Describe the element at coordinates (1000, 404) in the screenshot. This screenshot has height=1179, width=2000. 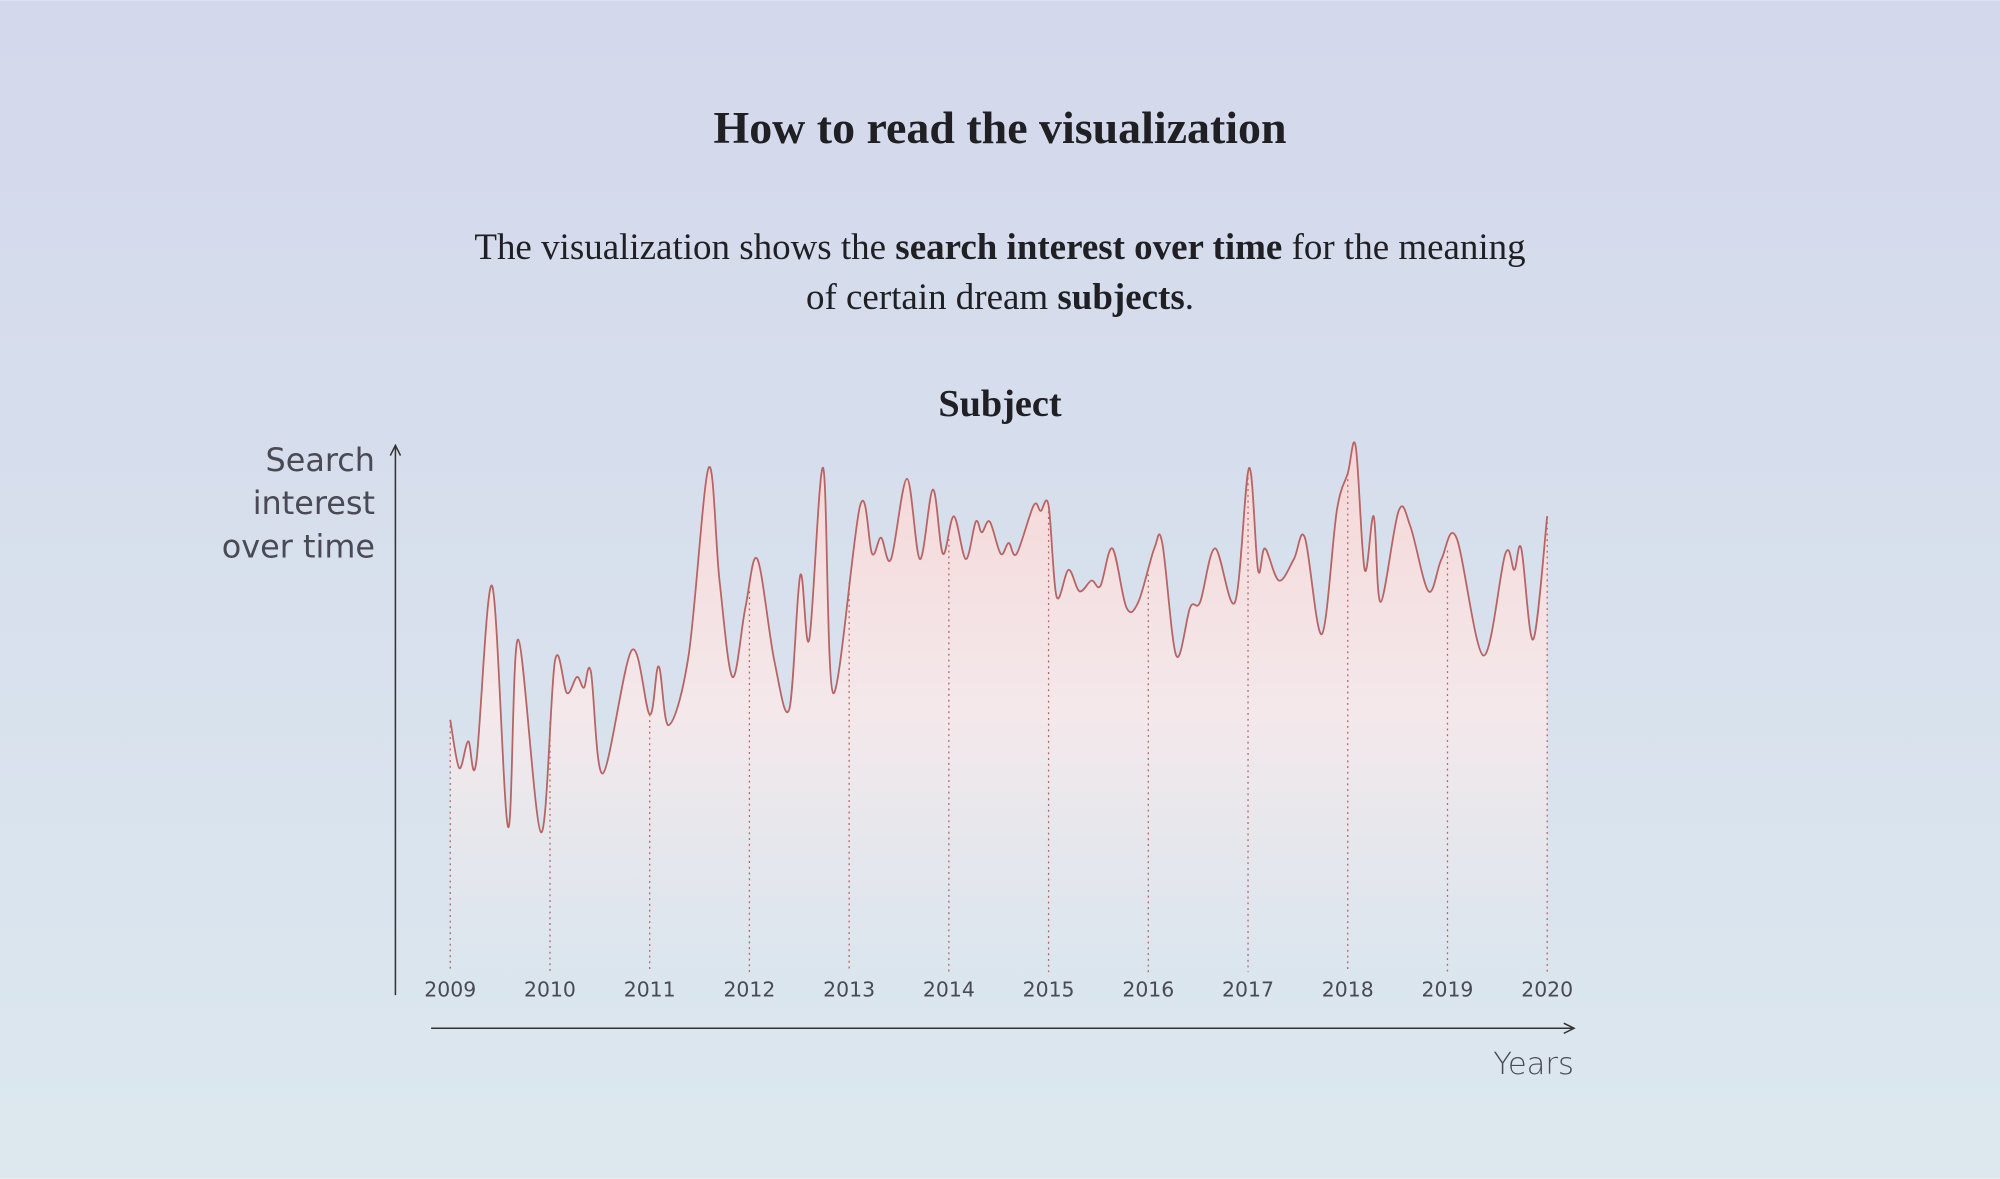
I see `chart-title: Subject` at that location.